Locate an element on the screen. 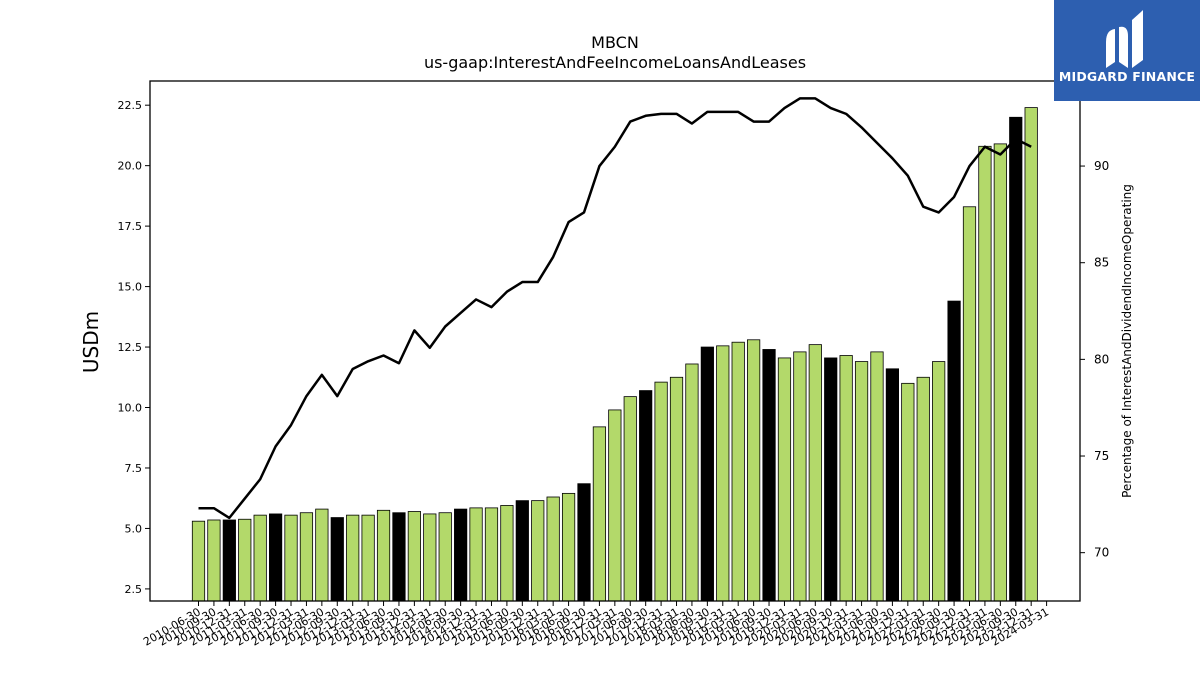 This screenshot has height=675, width=1200. y-tick-label: 12.5 is located at coordinates (130, 347).